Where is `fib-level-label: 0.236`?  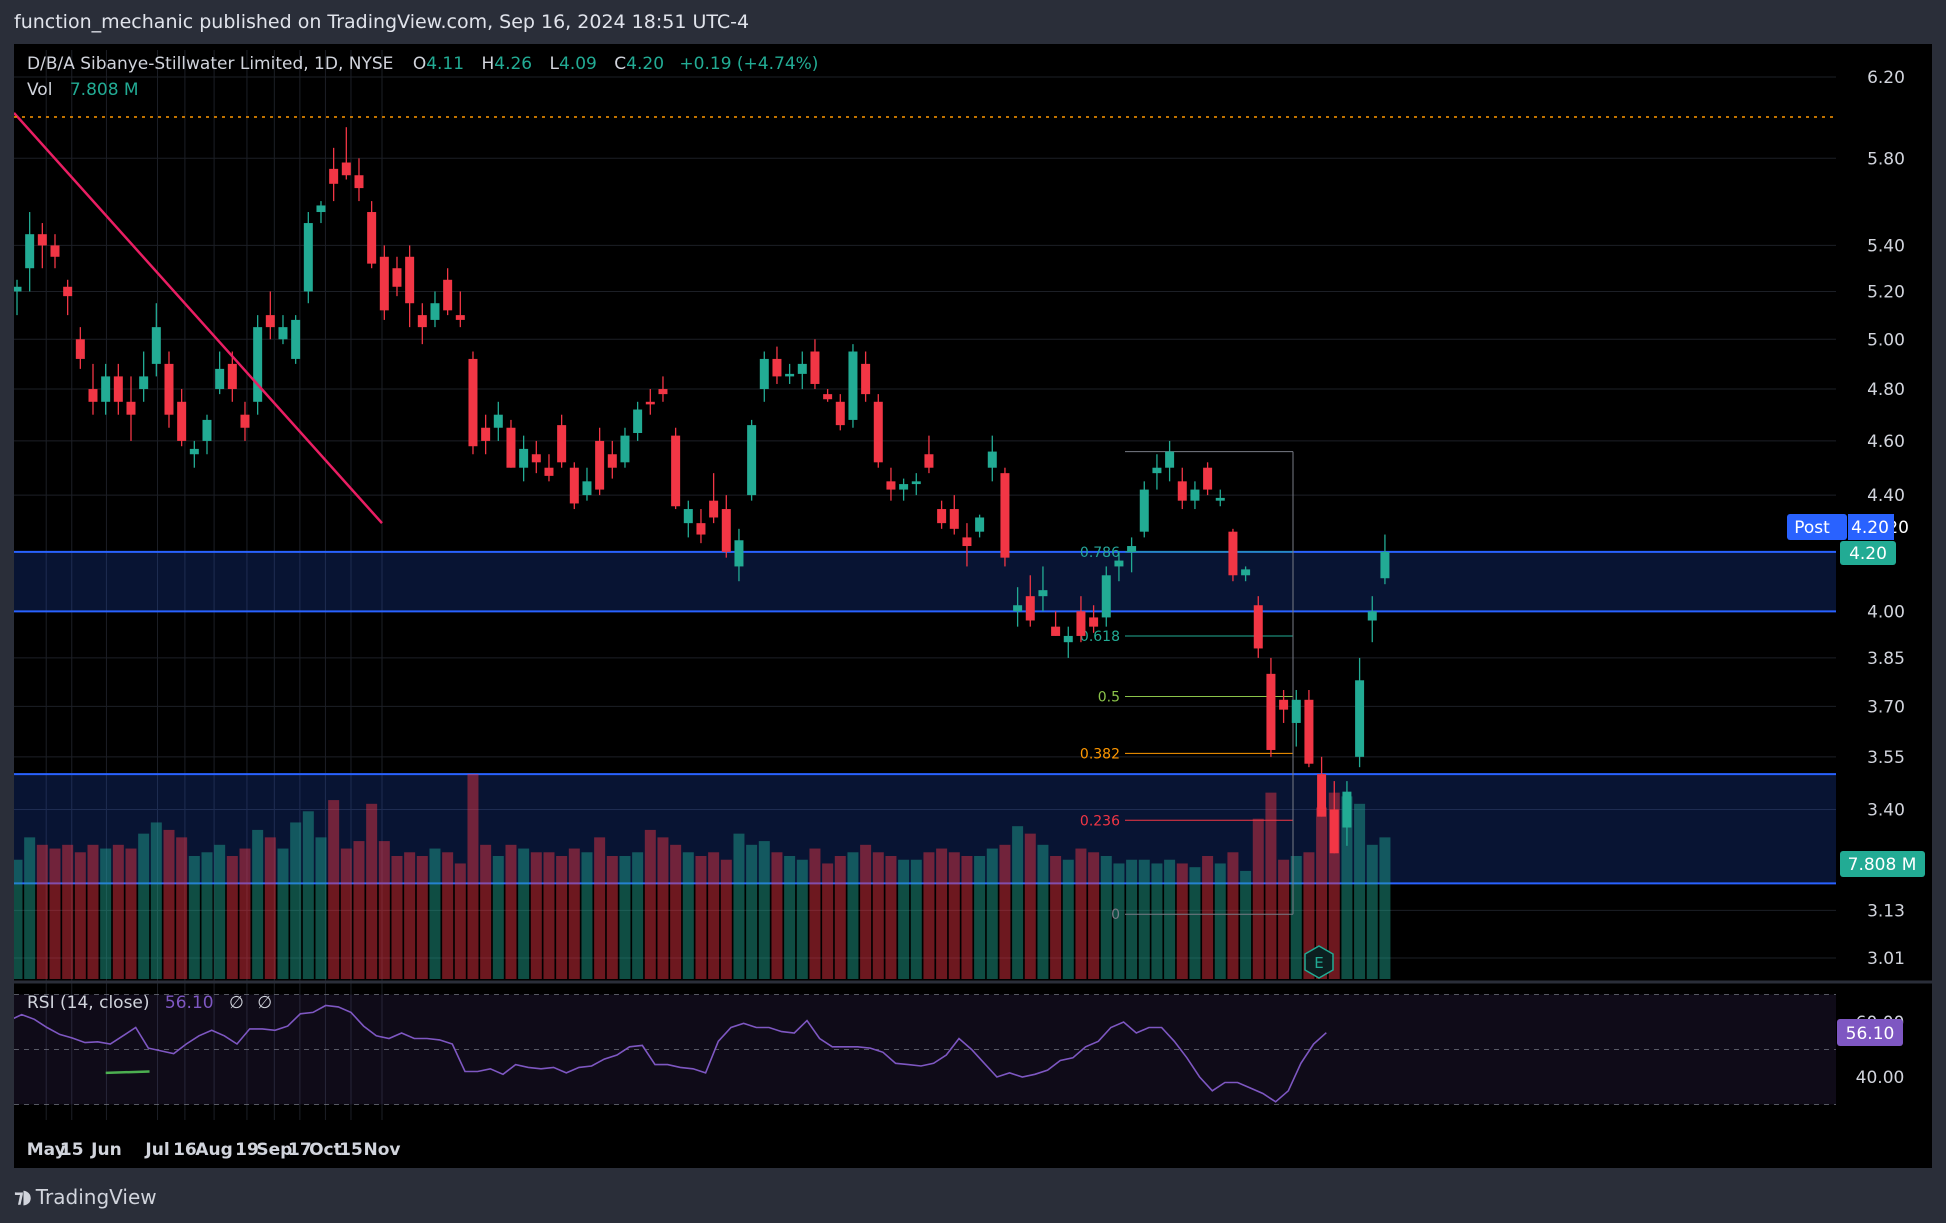 fib-level-label: 0.236 is located at coordinates (1100, 821).